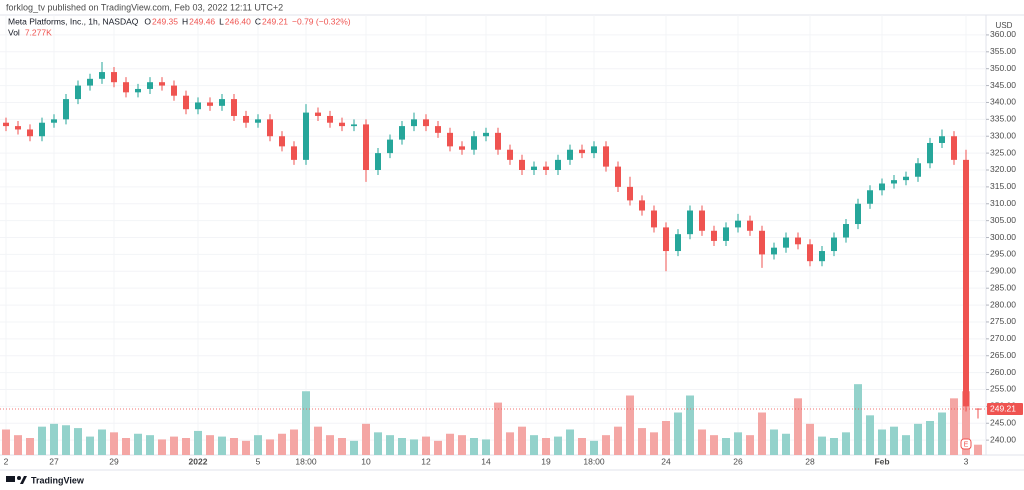  I want to click on x-tick-label: 12, so click(426, 461).